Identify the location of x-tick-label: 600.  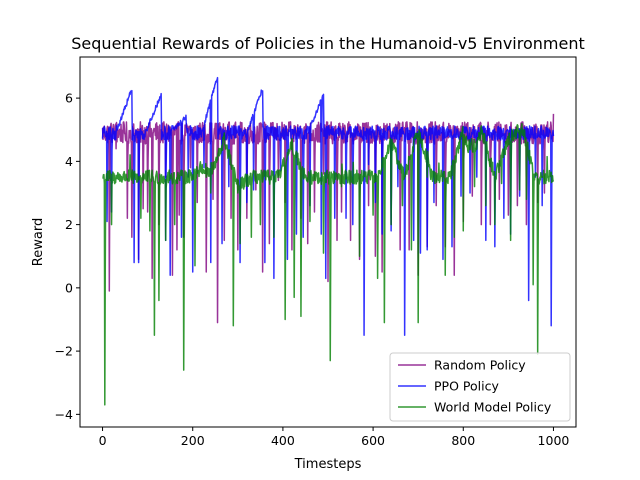
(373, 440).